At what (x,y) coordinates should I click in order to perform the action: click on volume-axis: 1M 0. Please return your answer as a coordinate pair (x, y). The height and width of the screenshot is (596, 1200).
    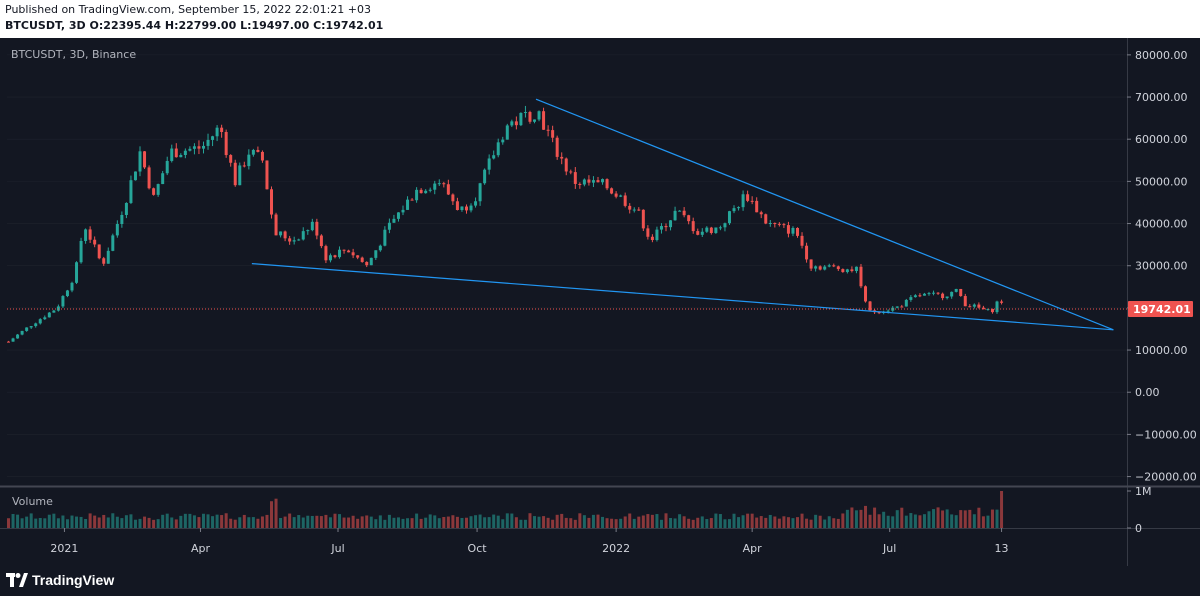
    Looking at the image, I should click on (1139, 510).